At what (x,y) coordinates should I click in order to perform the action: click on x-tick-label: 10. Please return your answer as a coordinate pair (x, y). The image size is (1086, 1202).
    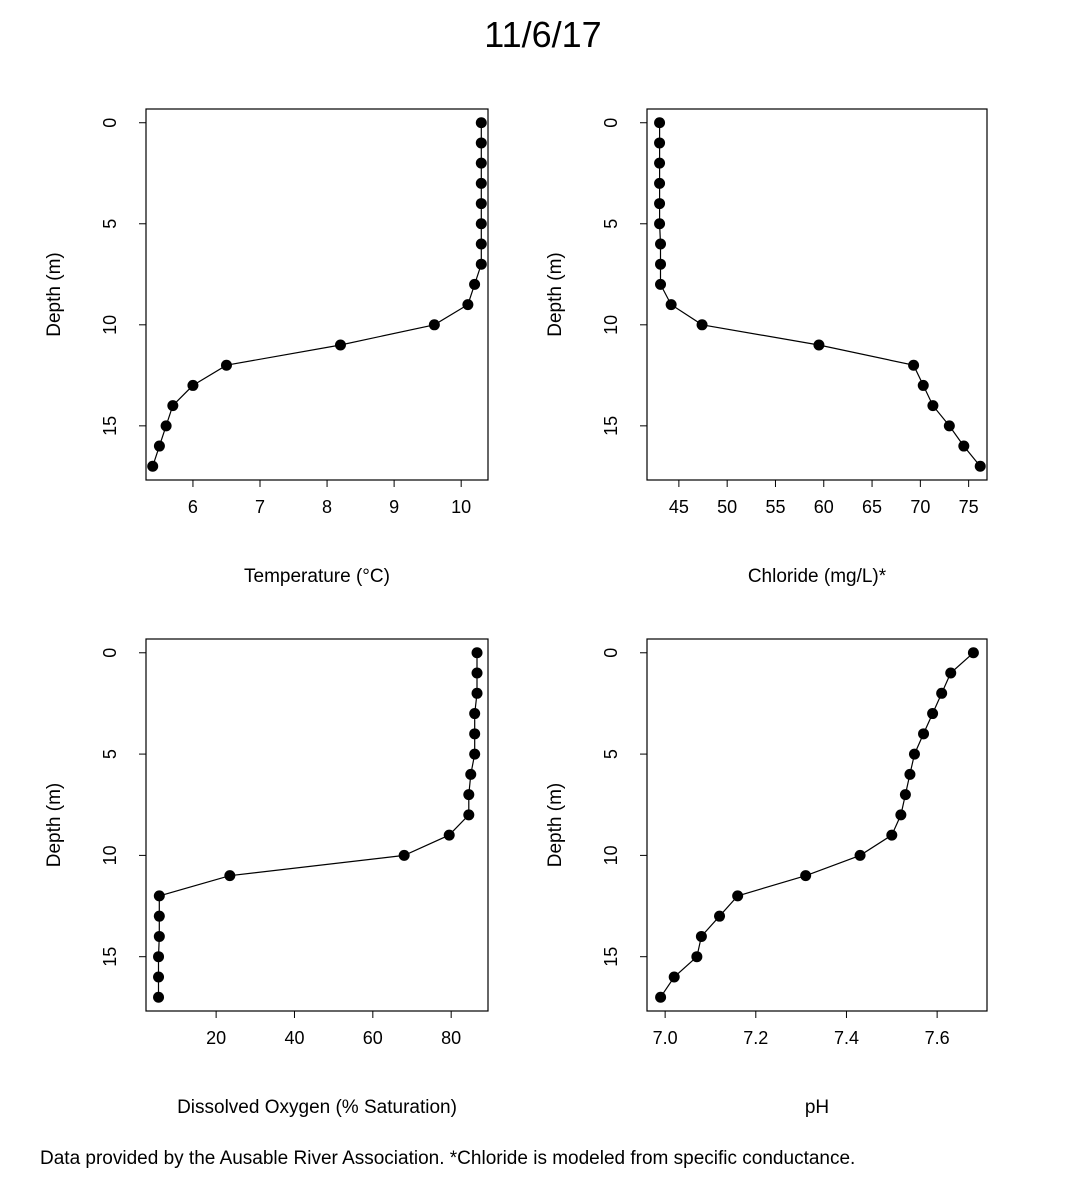
    Looking at the image, I should click on (461, 507).